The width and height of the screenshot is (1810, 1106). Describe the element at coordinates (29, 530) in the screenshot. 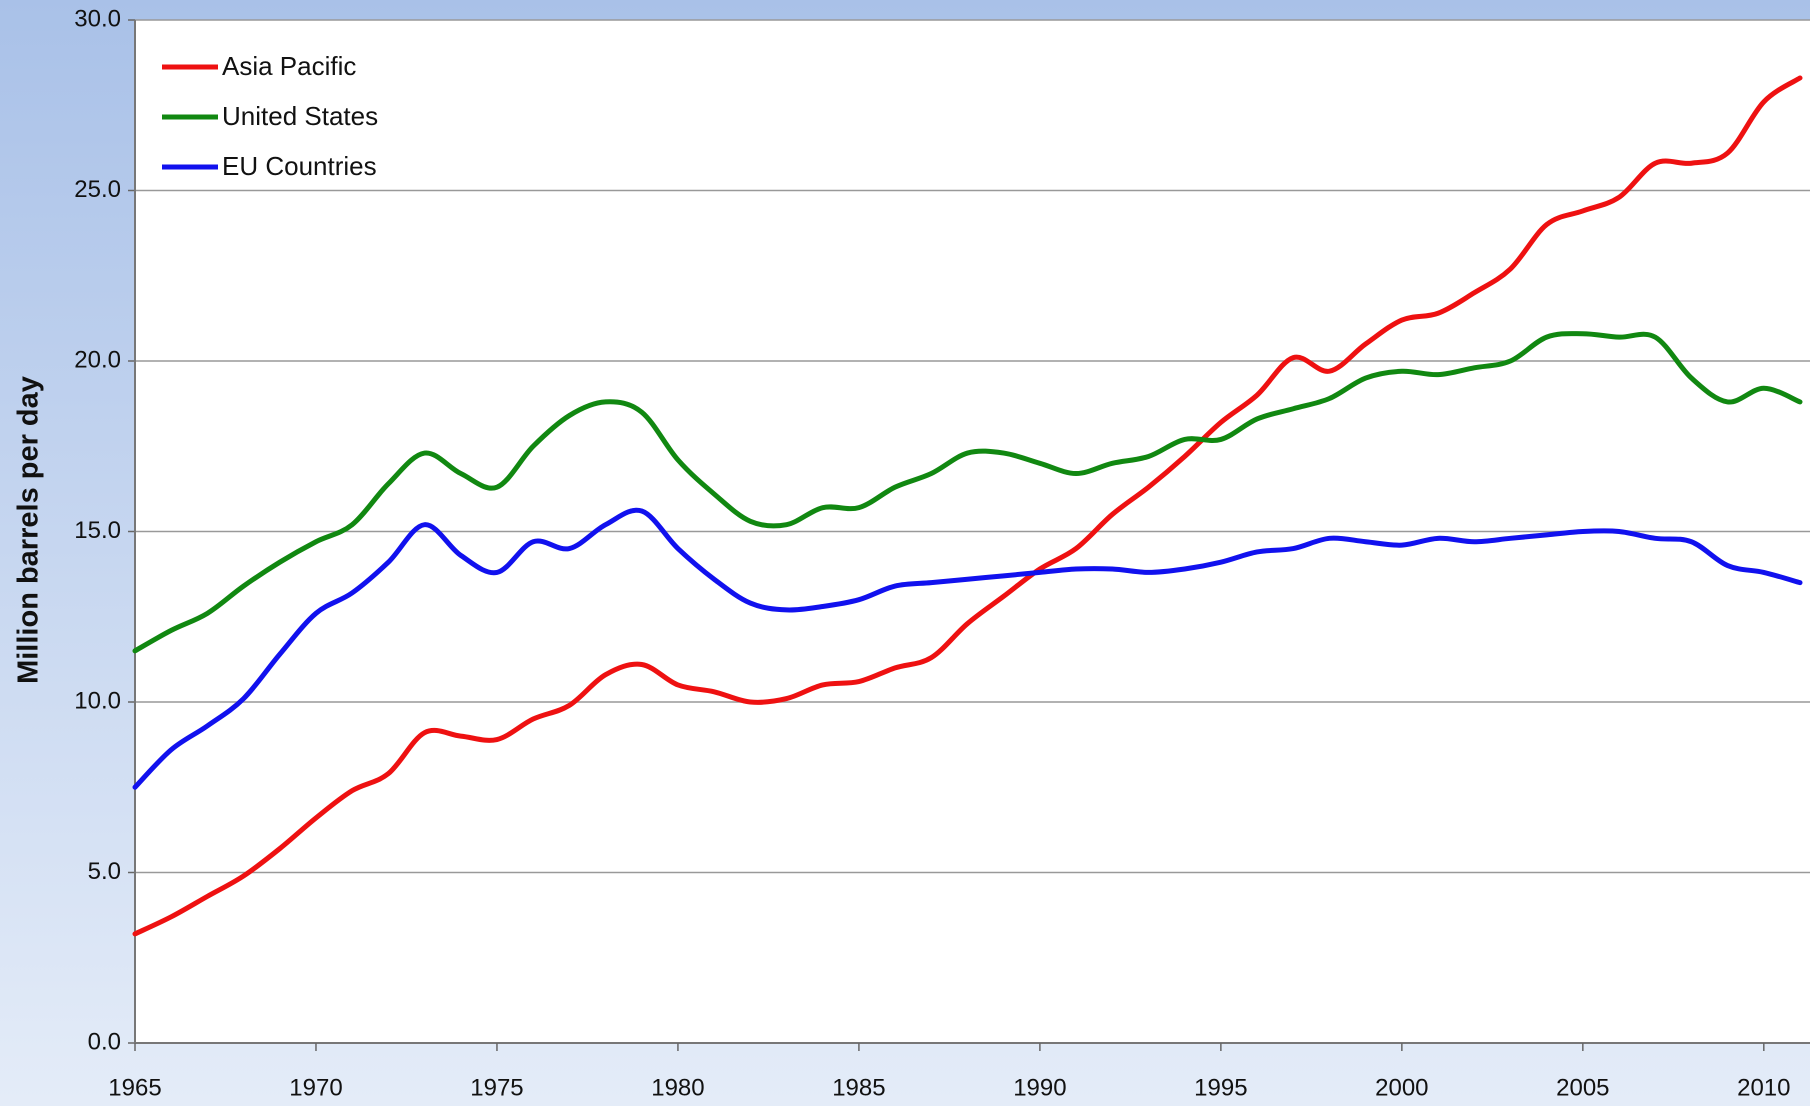

I see `y-axis-label: Million barrels per day` at that location.